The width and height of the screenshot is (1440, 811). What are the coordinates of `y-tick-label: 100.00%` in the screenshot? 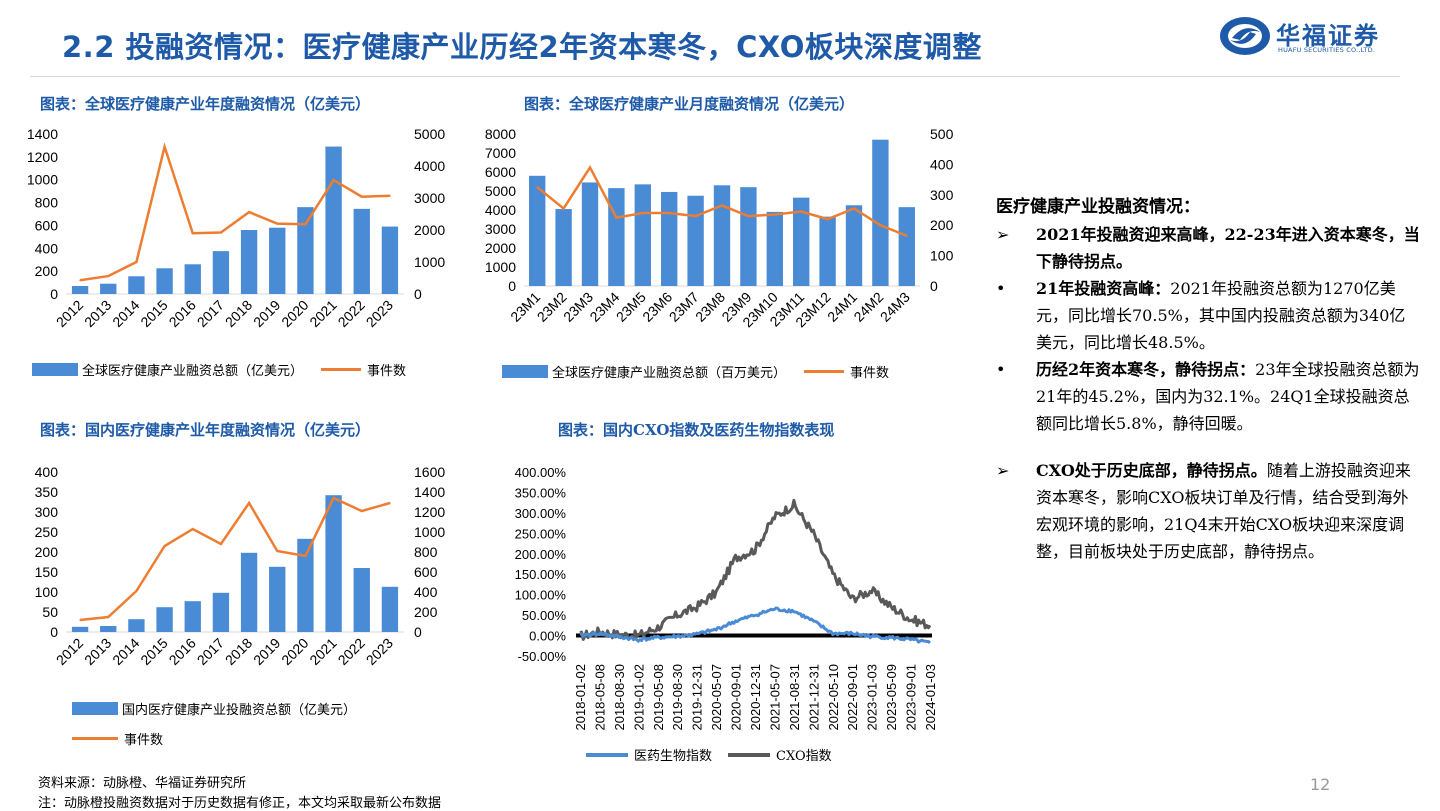 It's located at (541, 595).